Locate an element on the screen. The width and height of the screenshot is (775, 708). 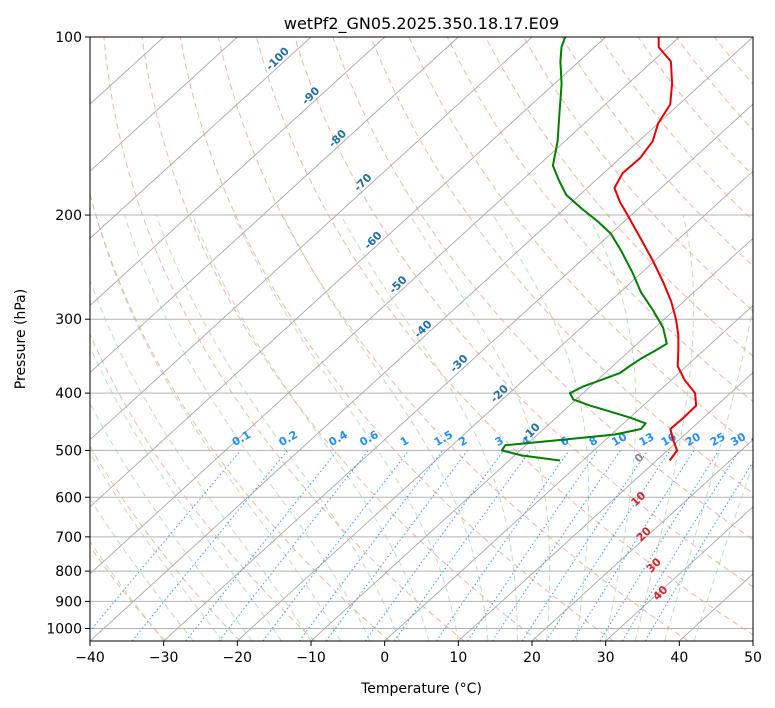
y-tick-label: 700 is located at coordinates (68, 538).